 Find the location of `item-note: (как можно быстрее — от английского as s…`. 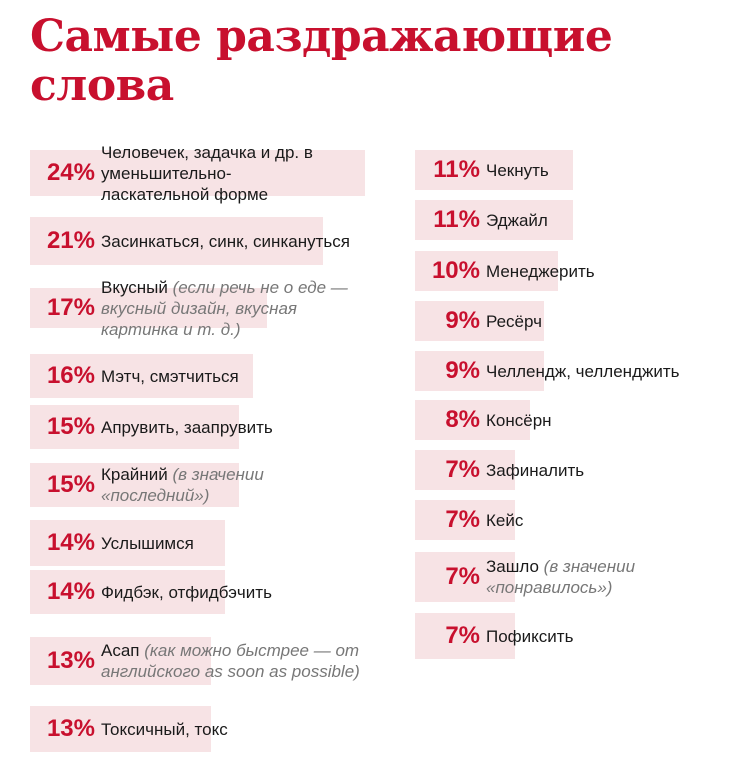

item-note: (как можно быстрее — от английского as s… is located at coordinates (230, 661).